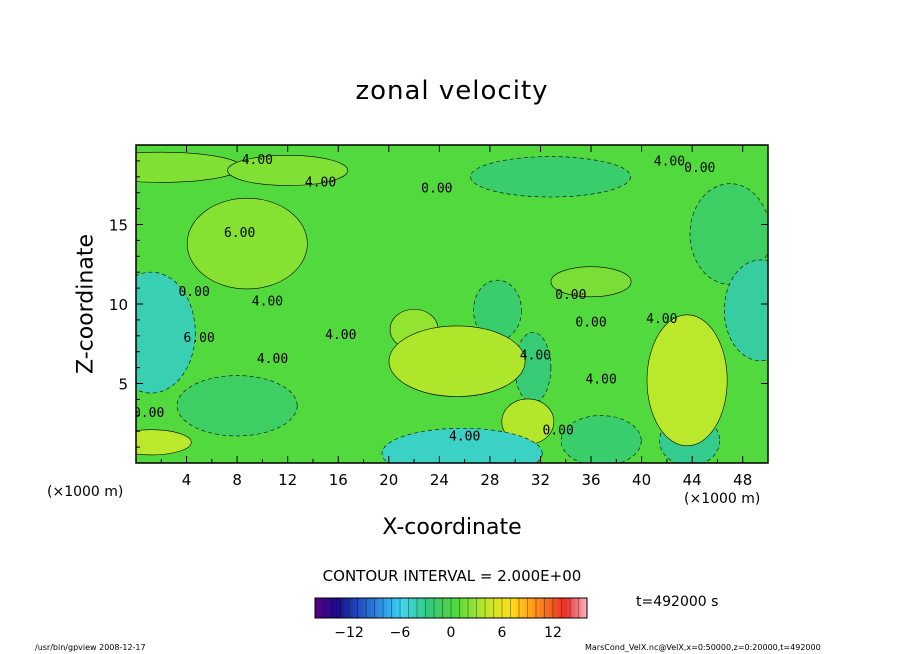  What do you see at coordinates (118, 226) in the screenshot?
I see `y-tick-label: 15` at bounding box center [118, 226].